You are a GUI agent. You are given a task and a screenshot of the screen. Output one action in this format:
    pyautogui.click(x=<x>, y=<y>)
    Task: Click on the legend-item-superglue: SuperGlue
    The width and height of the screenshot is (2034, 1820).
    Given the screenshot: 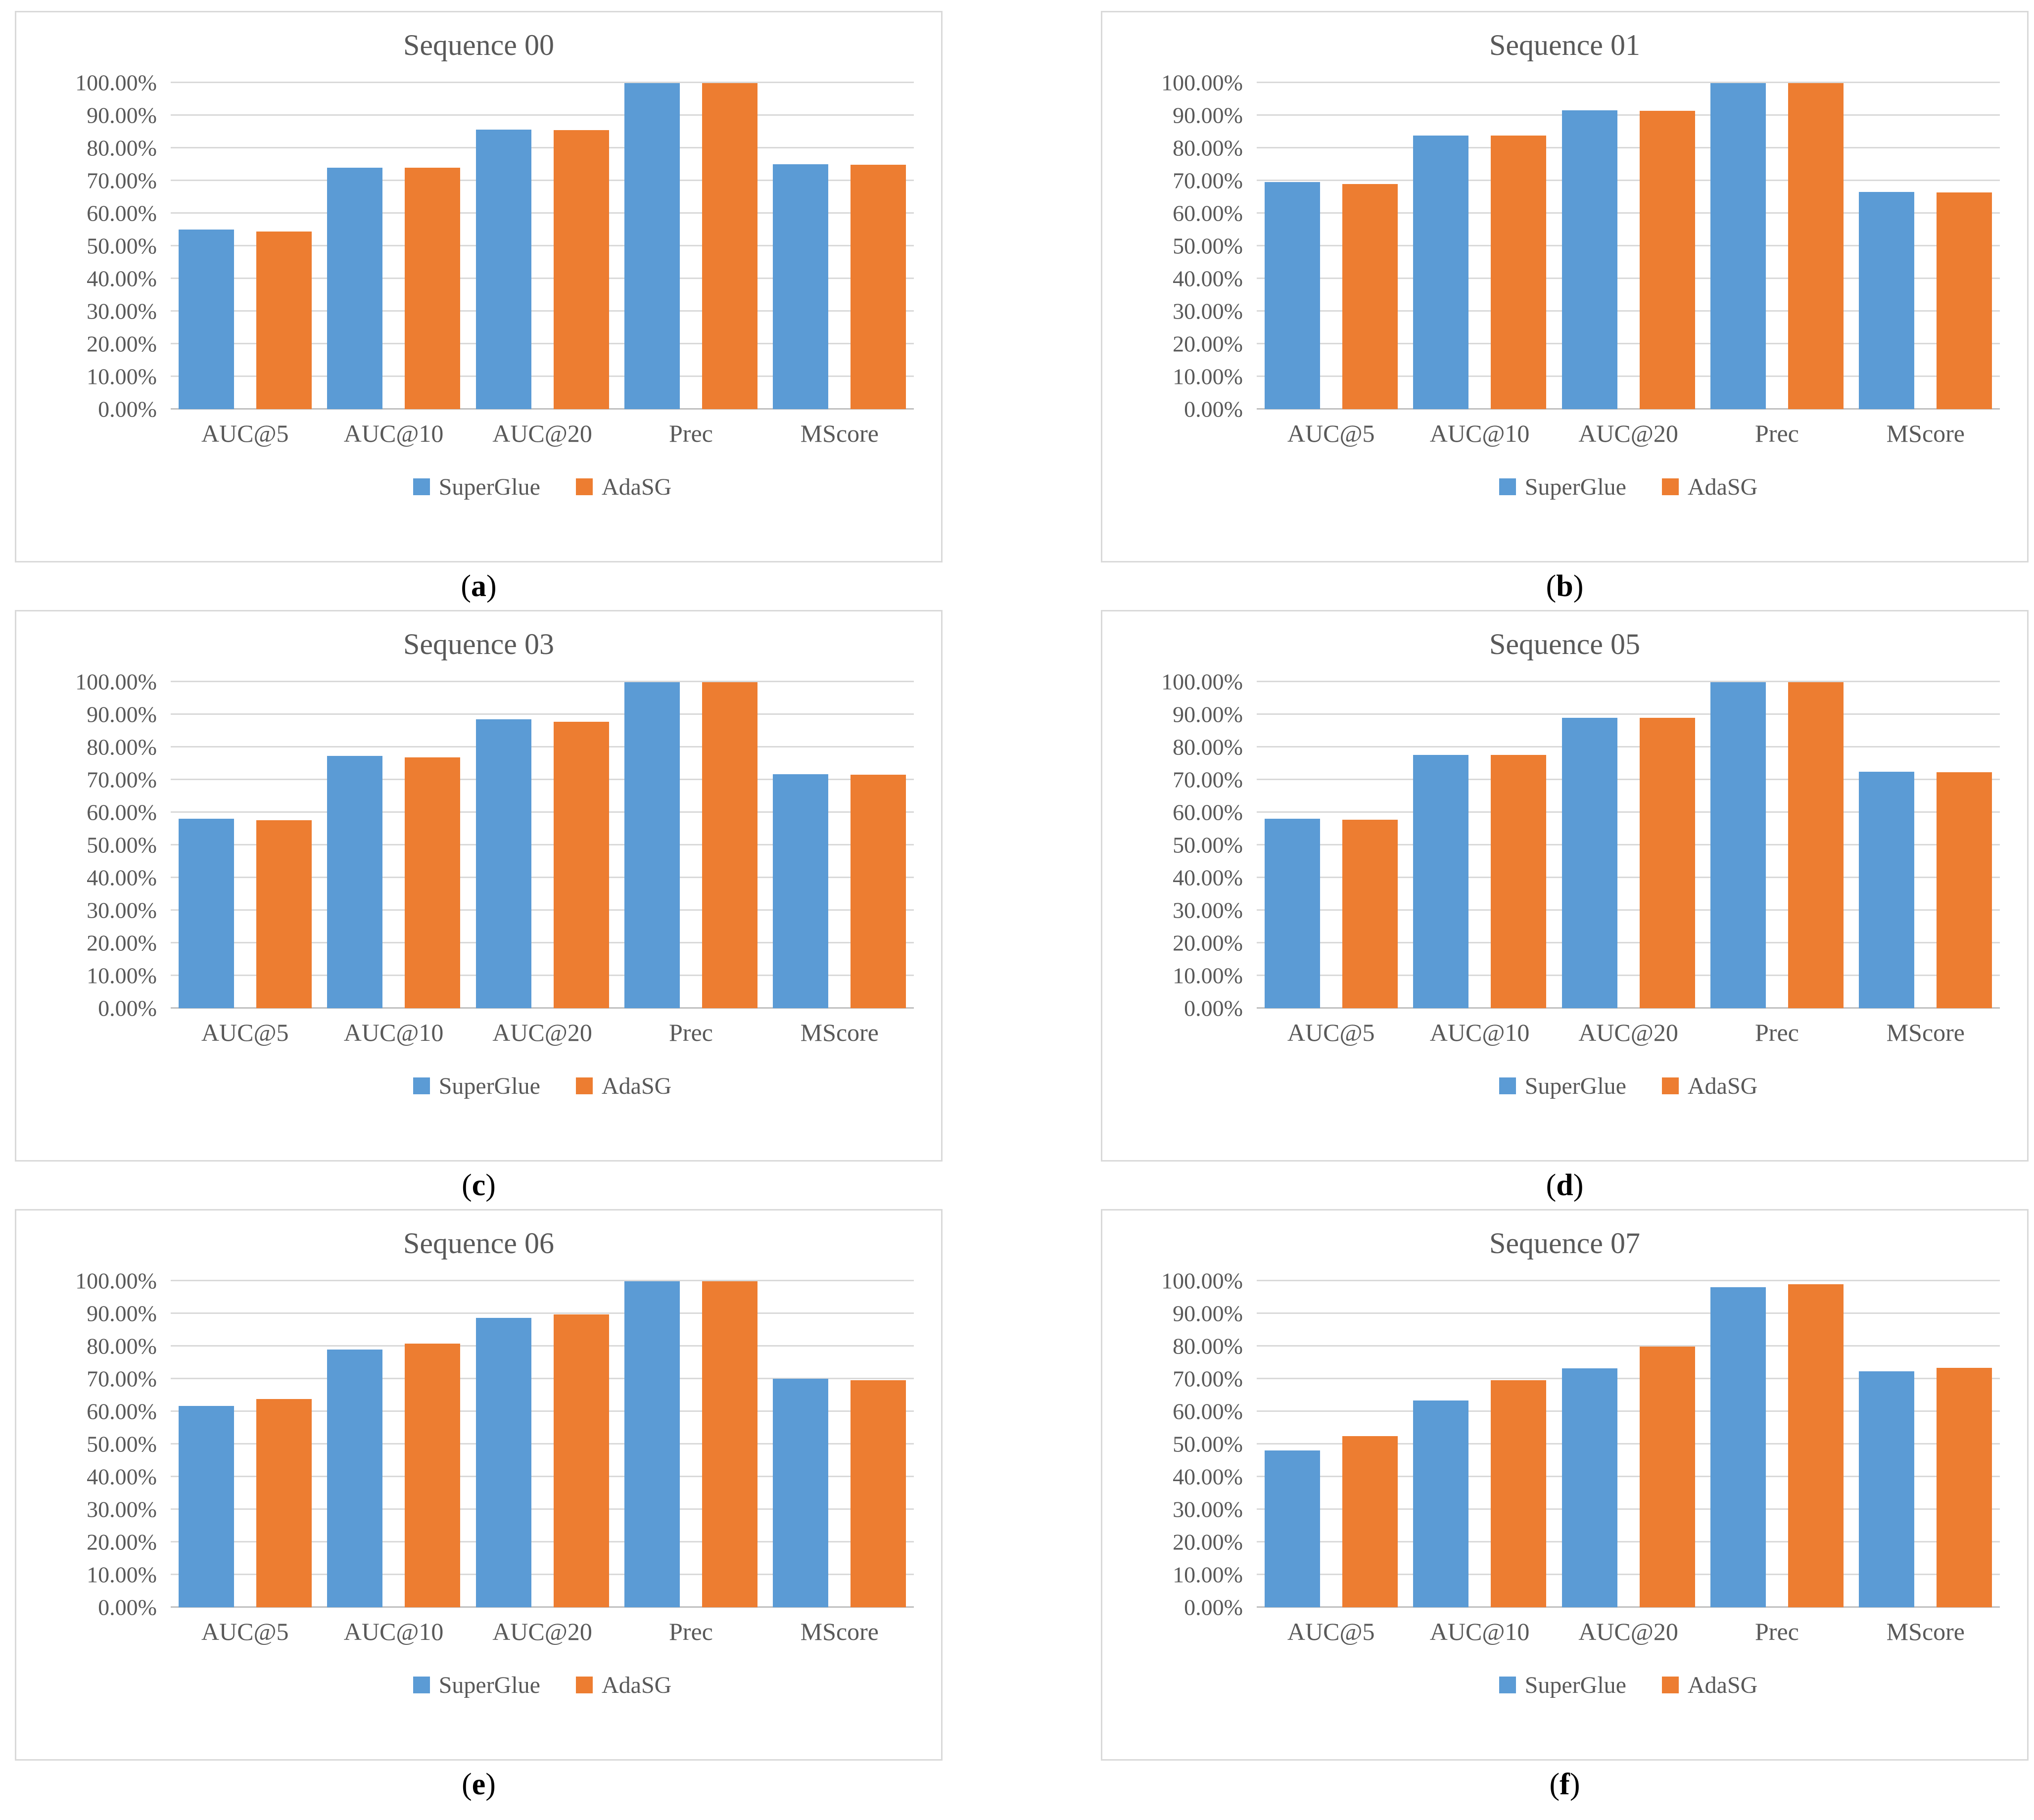 What is the action you would take?
    pyautogui.click(x=477, y=1086)
    